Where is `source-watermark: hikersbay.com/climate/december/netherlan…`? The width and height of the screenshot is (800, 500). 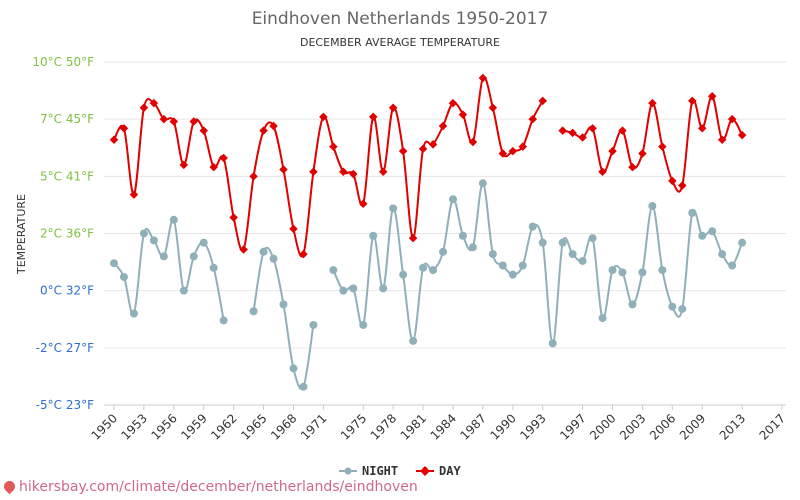 source-watermark: hikersbay.com/climate/december/netherlan… is located at coordinates (209, 486).